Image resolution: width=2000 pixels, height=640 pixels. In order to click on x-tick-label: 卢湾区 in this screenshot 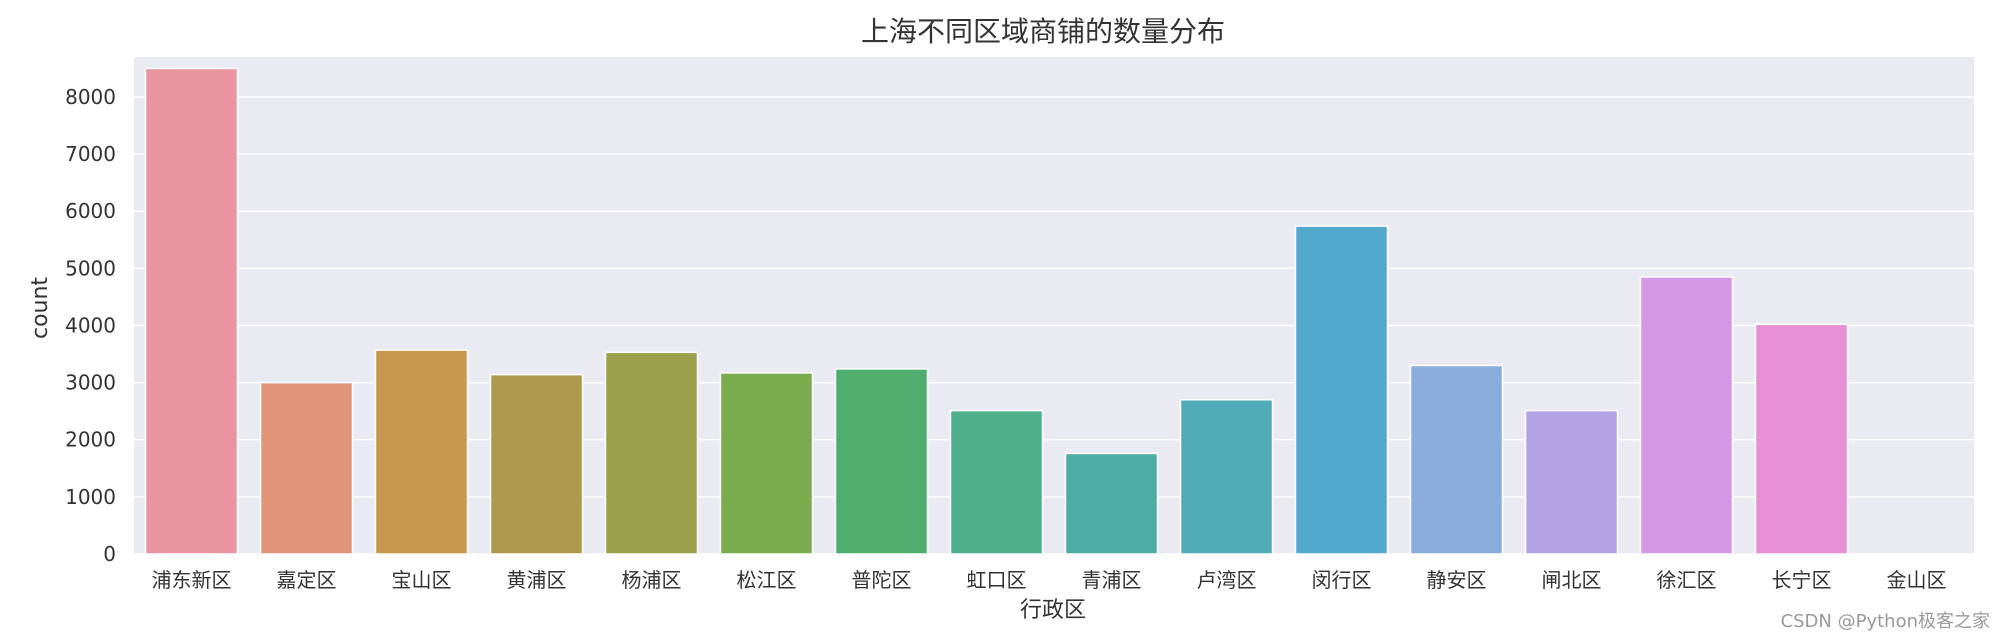, I will do `click(1227, 580)`.